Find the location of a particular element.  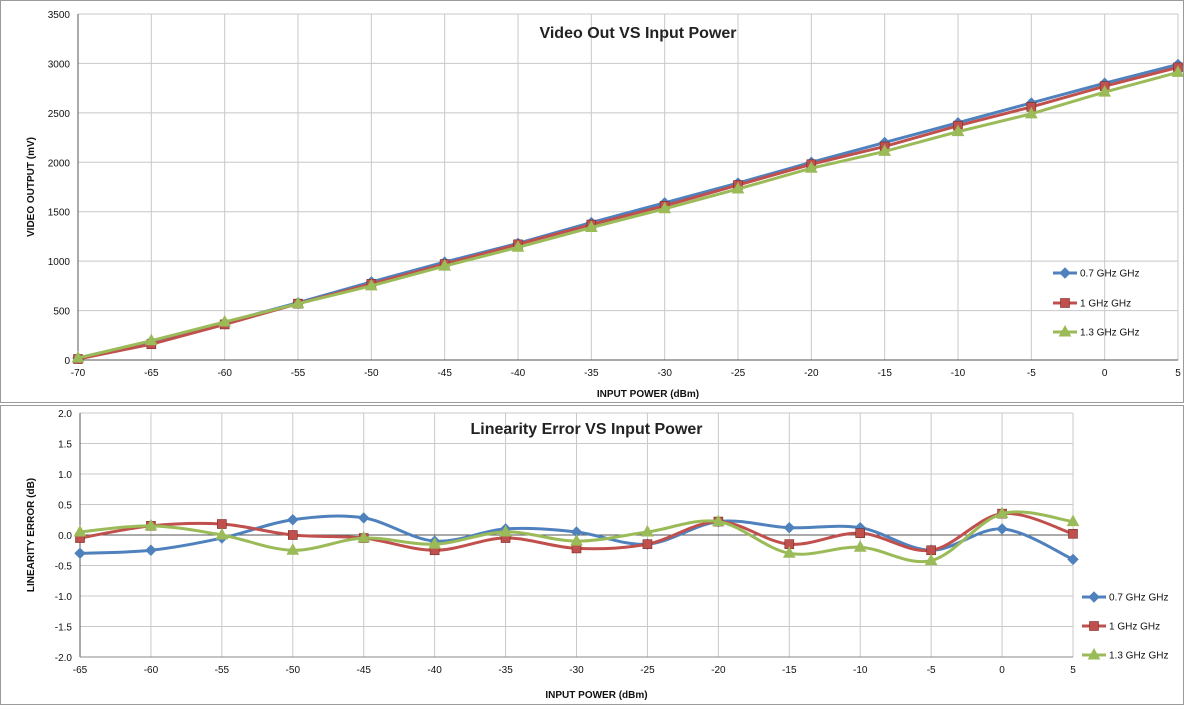

y-tick-label: -1.5 is located at coordinates (64, 628).